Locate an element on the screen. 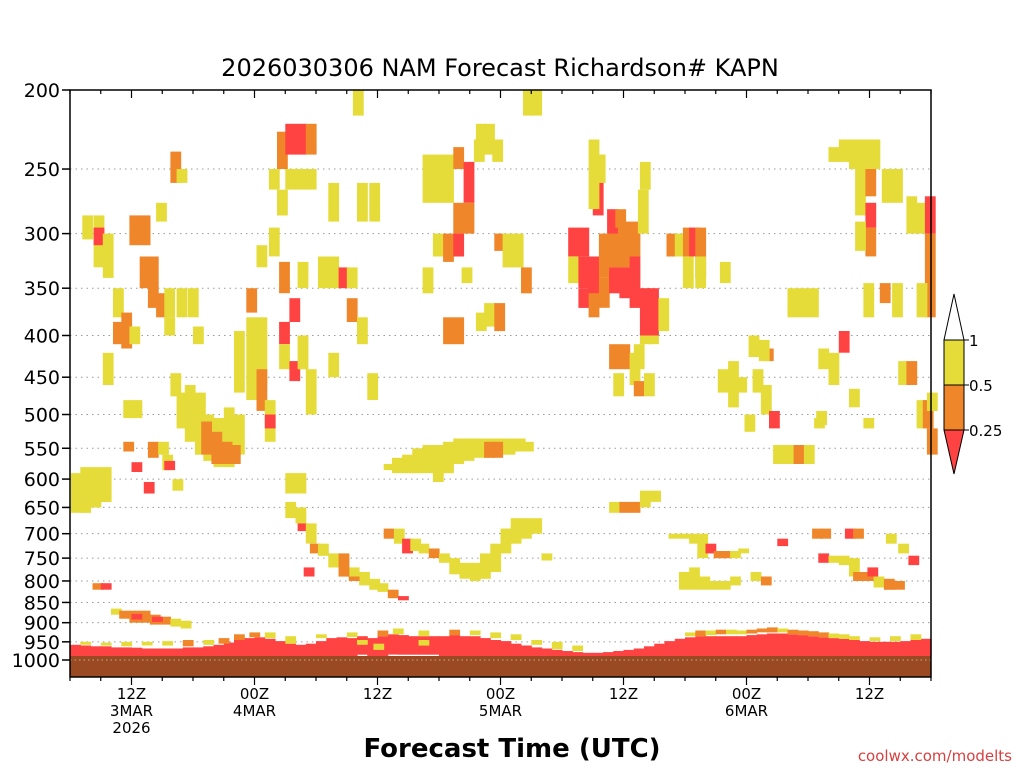 The width and height of the screenshot is (1024, 768). x-tick-label: 00Z is located at coordinates (746, 694).